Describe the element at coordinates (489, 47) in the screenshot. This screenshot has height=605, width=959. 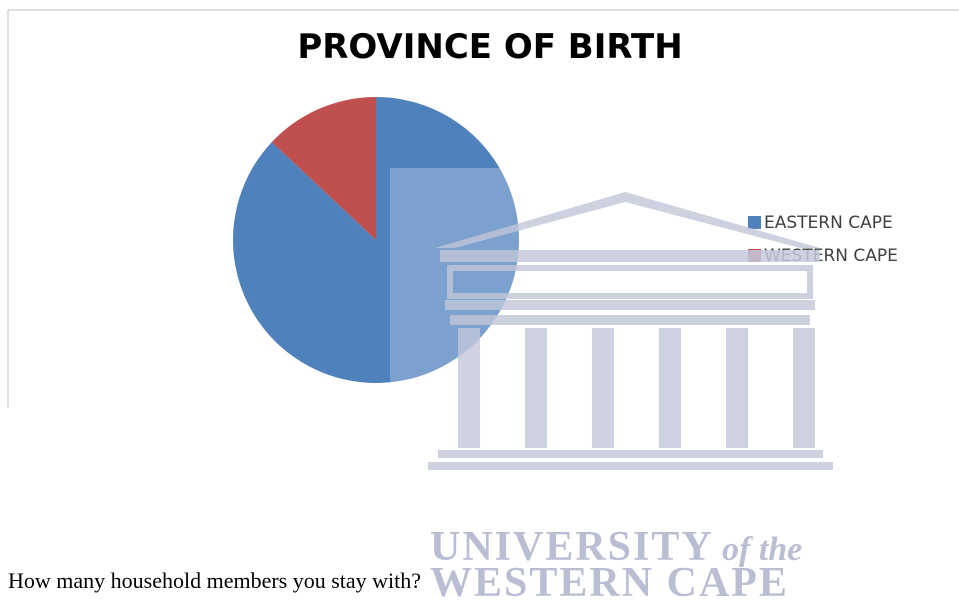
I see `chart-title: PROVINCE OF BIRTH` at that location.